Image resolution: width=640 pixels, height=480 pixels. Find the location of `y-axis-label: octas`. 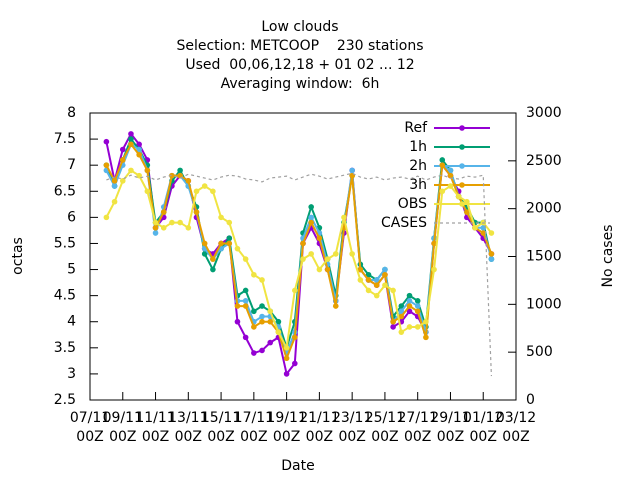

y-axis-label: octas is located at coordinates (18, 256).